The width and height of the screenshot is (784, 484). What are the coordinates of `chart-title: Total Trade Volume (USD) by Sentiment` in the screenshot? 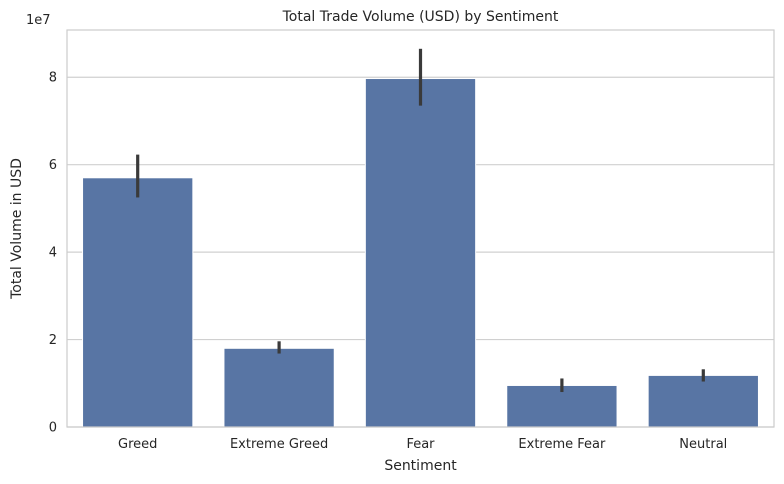 It's located at (420, 17).